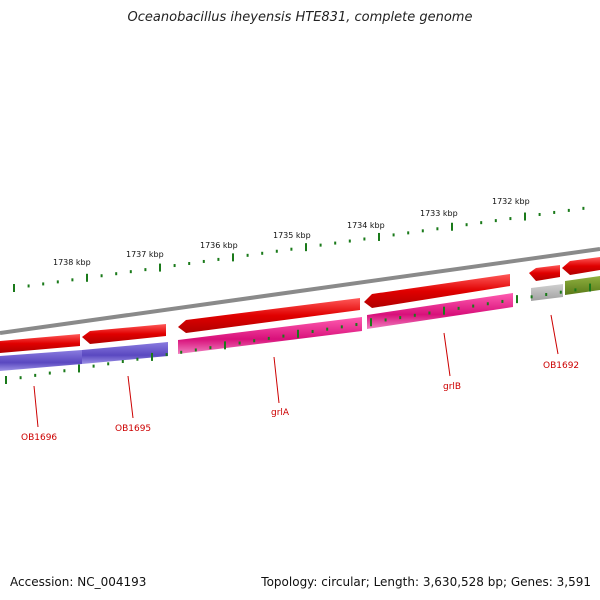 This screenshot has width=600, height=600. Describe the element at coordinates (447, 354) in the screenshot. I see `leader-grlb` at that location.